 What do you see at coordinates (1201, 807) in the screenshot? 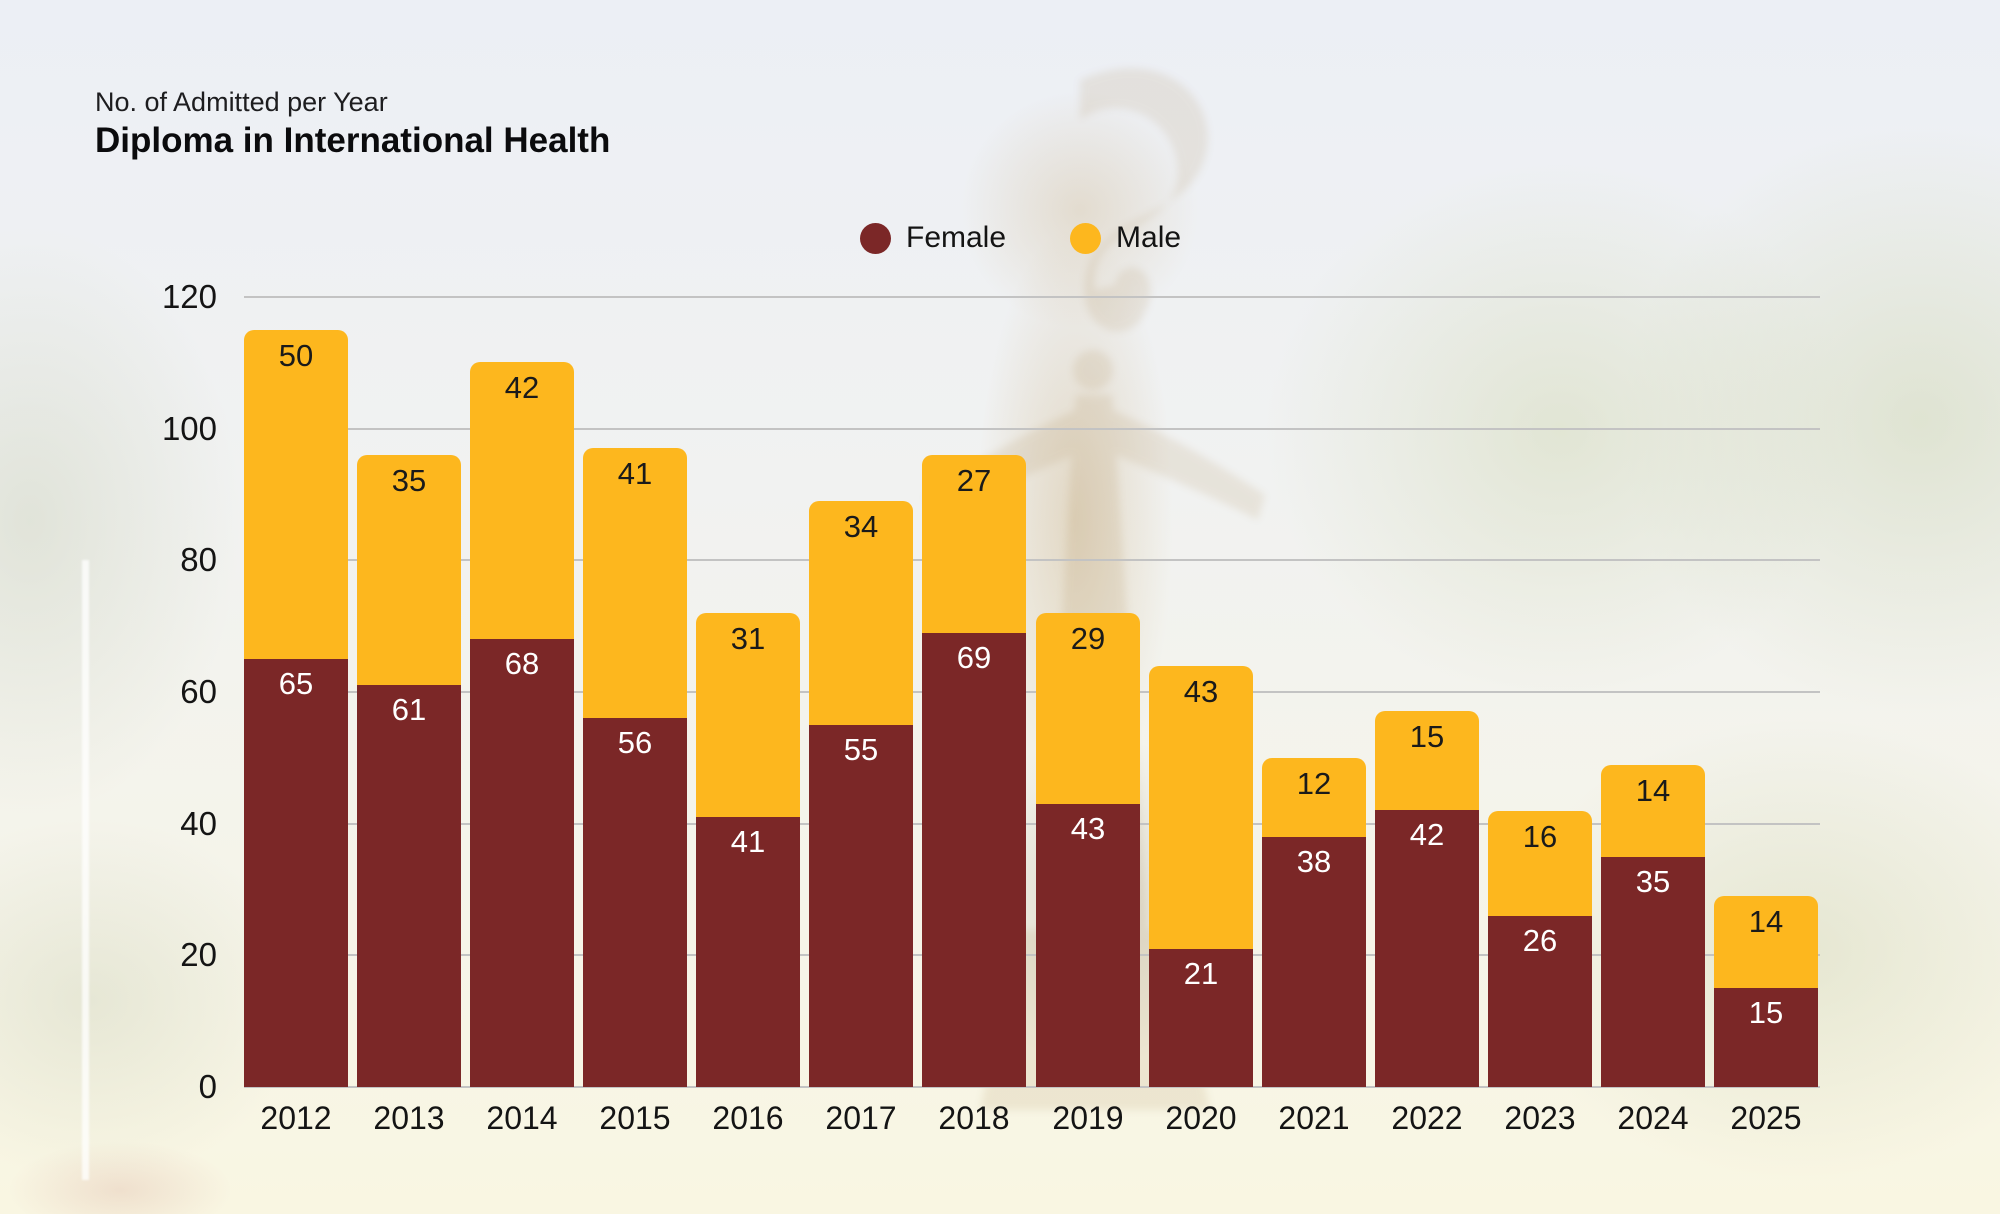
I see `male-segment-2020: 43` at bounding box center [1201, 807].